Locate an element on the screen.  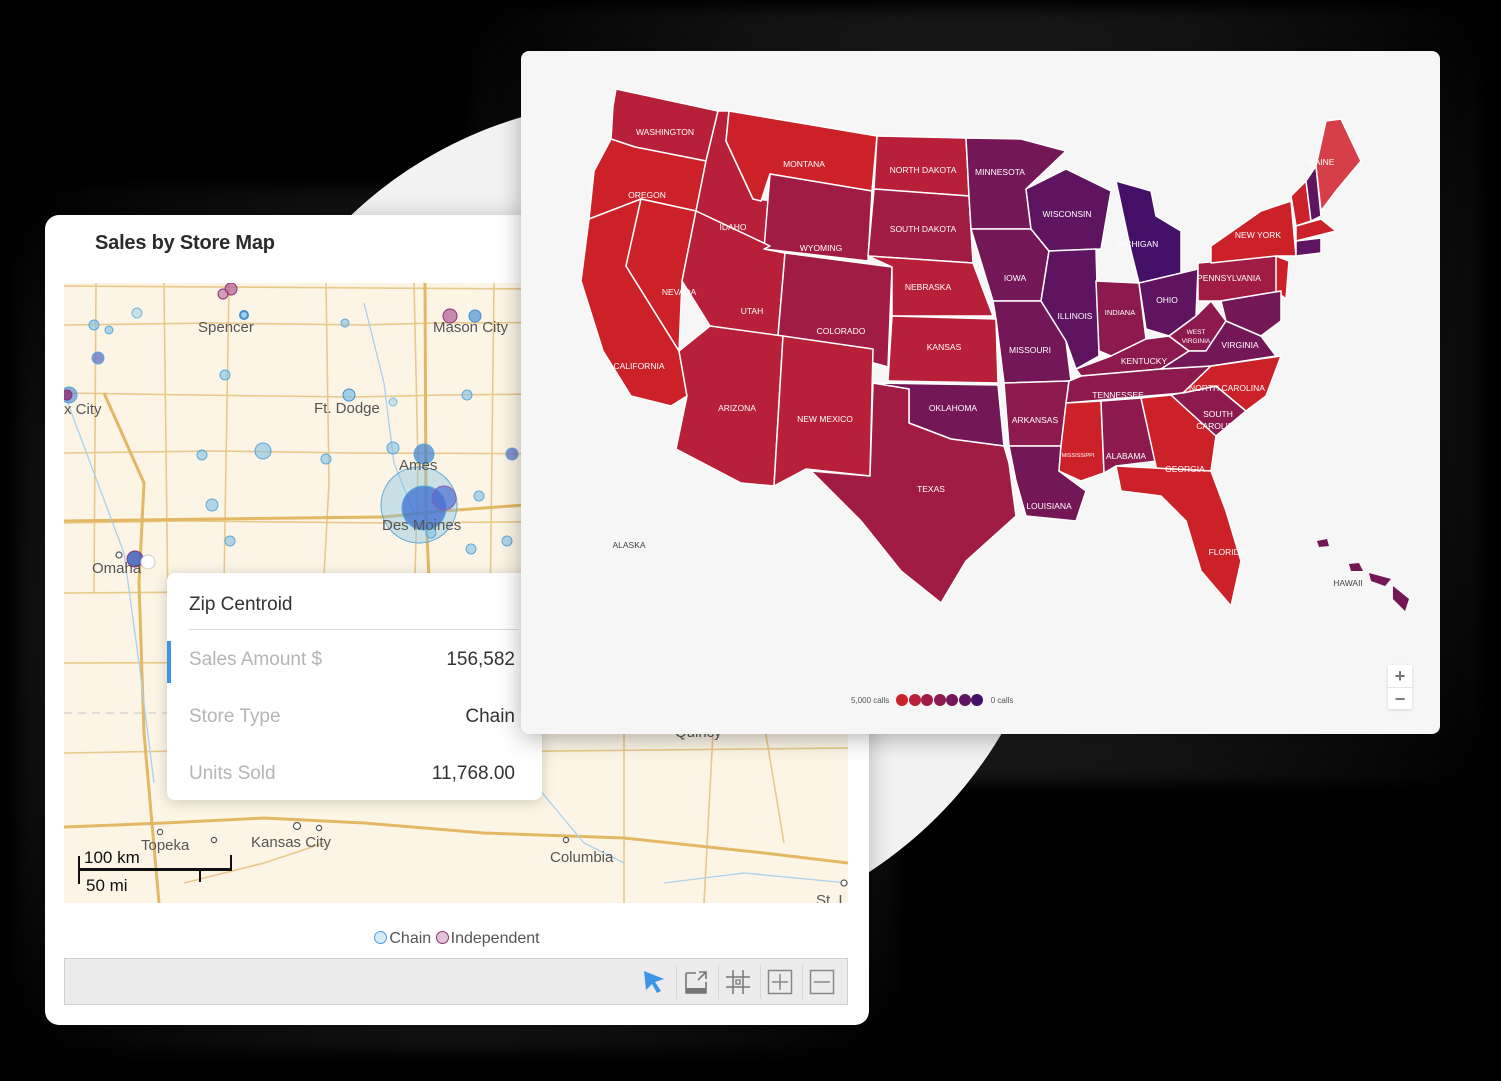
state-nevada is located at coordinates (661, 275).